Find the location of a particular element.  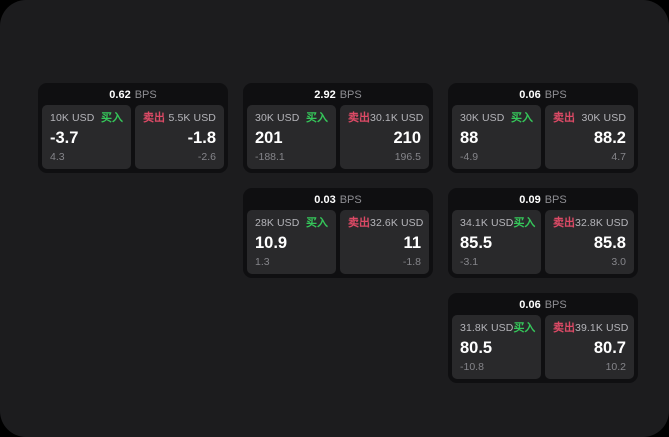

buy-amount: 34.1K USD is located at coordinates (487, 223).